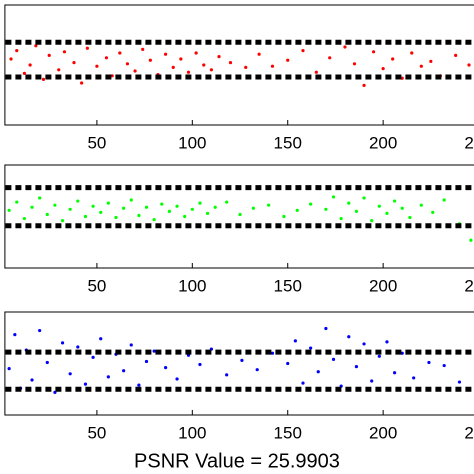  What do you see at coordinates (237, 461) in the screenshot?
I see `x-axis-label: PSNR Value = 25.9903` at bounding box center [237, 461].